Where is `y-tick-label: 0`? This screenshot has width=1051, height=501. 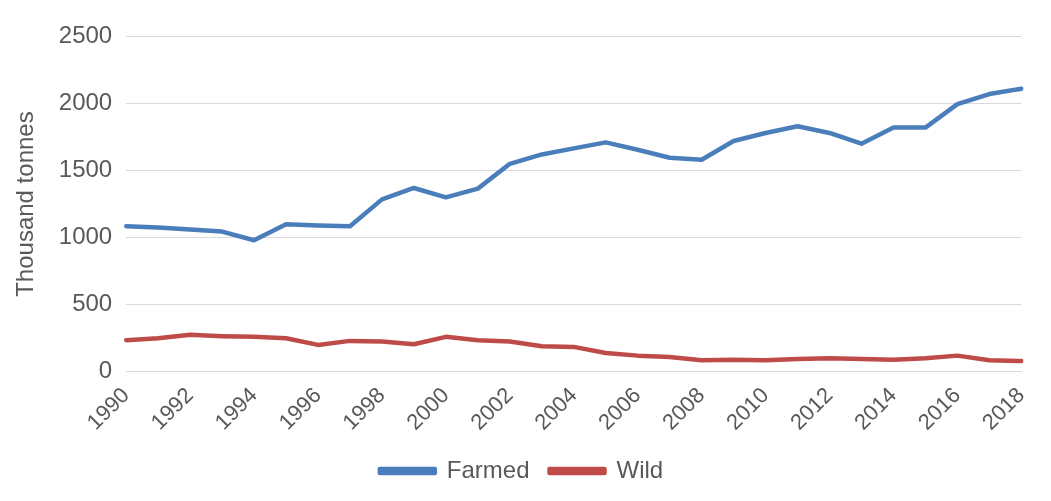
y-tick-label: 0 is located at coordinates (105, 370).